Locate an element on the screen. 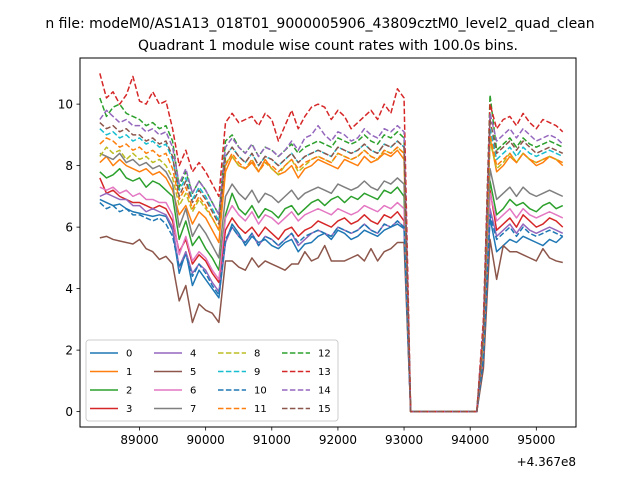 The height and width of the screenshot is (480, 640). x-axis-offset-label: +4.367e8 is located at coordinates (546, 462).